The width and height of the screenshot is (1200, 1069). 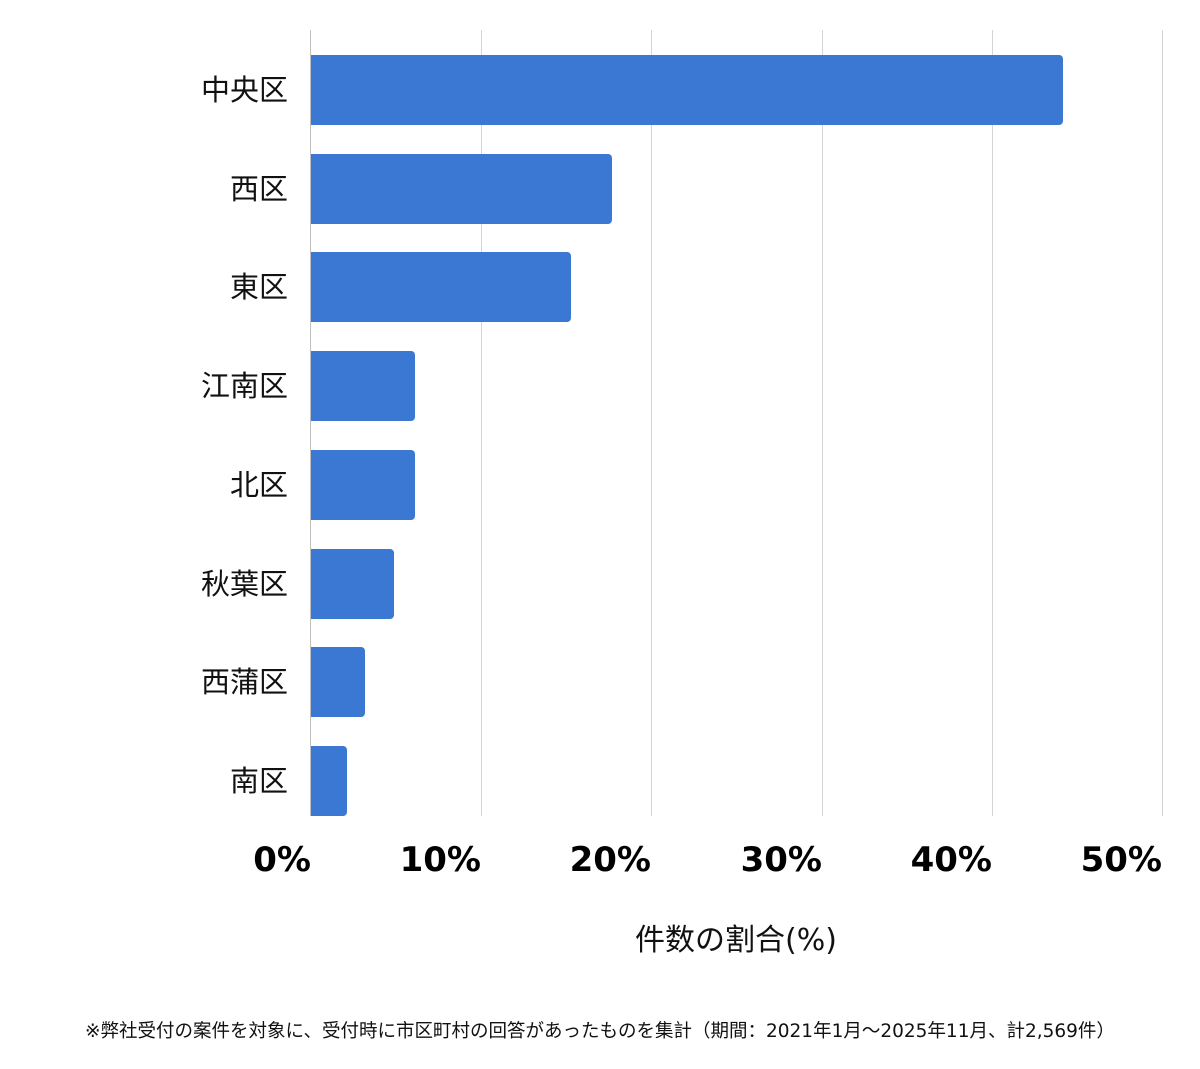 I want to click on x-tick-label: 50%, so click(x=1121, y=860).